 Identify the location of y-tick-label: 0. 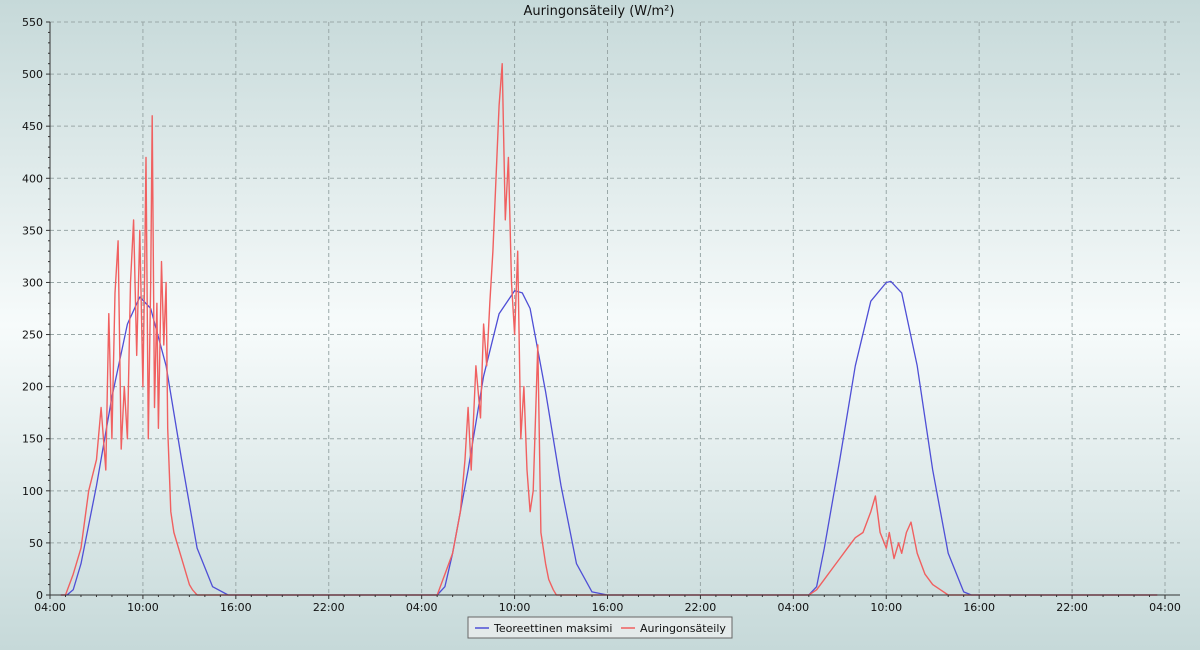
(39, 595).